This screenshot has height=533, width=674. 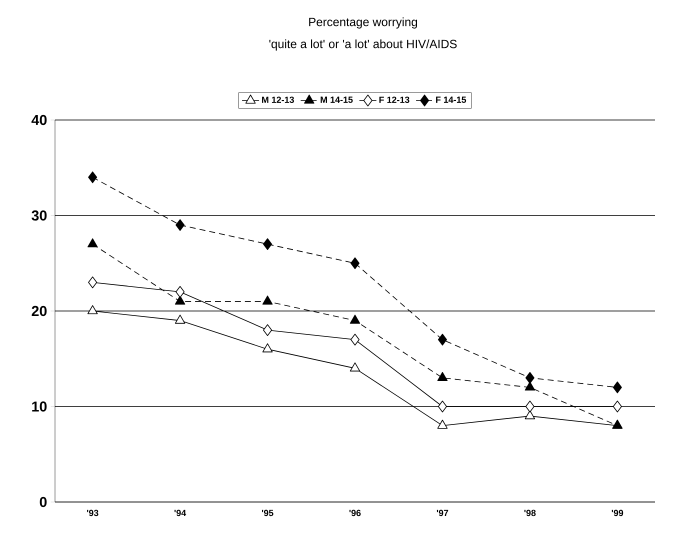 I want to click on legend-label: M 12-13, so click(x=278, y=99).